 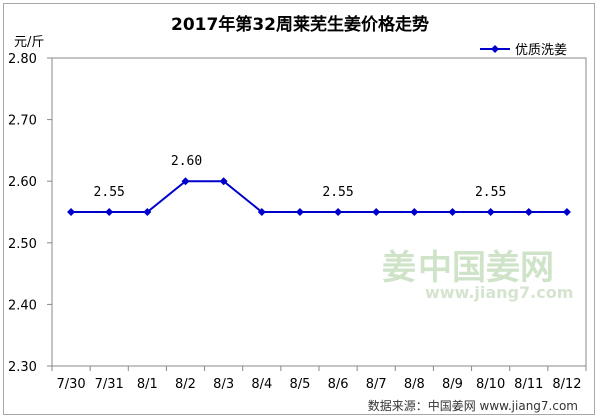 I want to click on watermark: 姜 中国姜网 www.jiang7.com, so click(x=477, y=275).